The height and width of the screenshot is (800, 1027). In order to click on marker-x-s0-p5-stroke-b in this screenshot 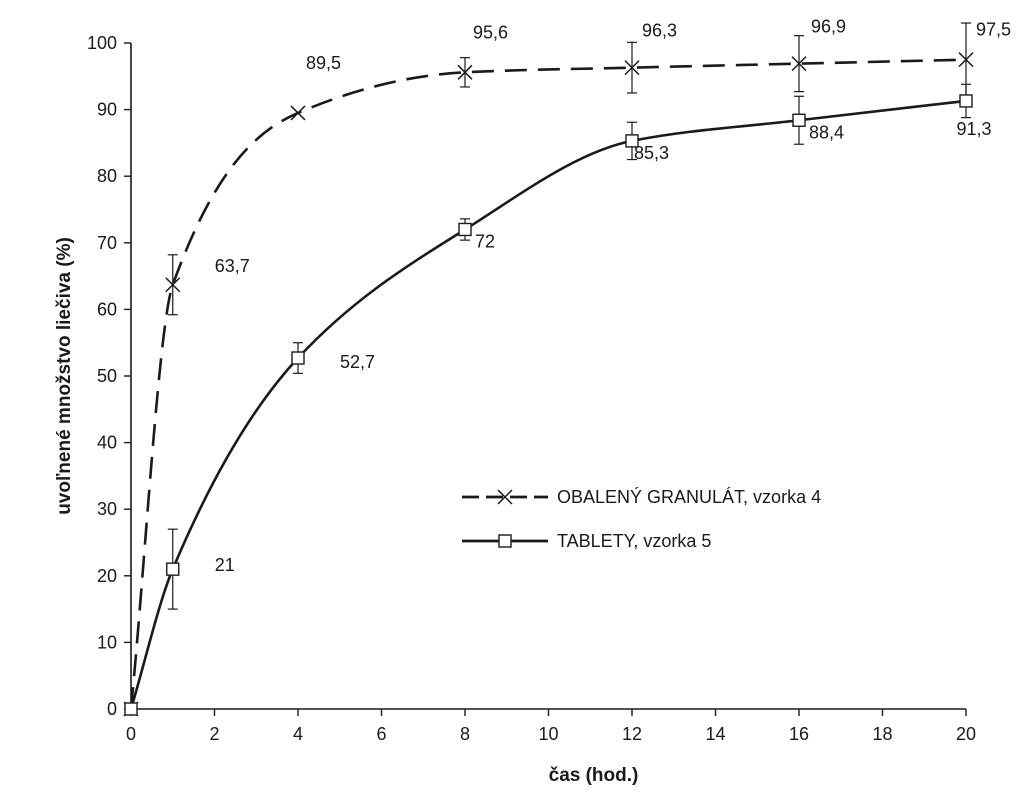, I will do `click(799, 64)`.